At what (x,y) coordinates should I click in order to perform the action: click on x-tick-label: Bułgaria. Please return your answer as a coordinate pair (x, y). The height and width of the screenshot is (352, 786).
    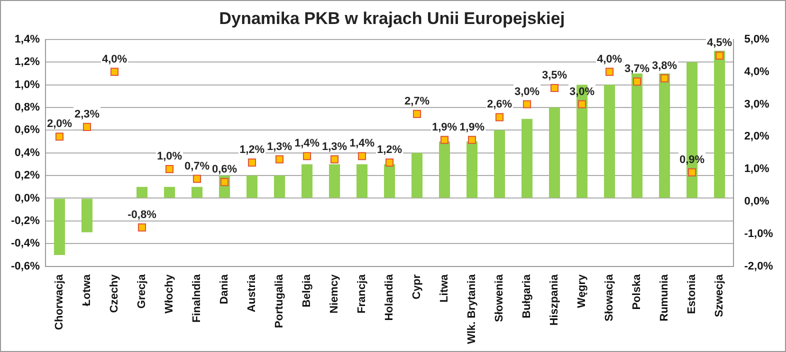
    Looking at the image, I should click on (527, 295).